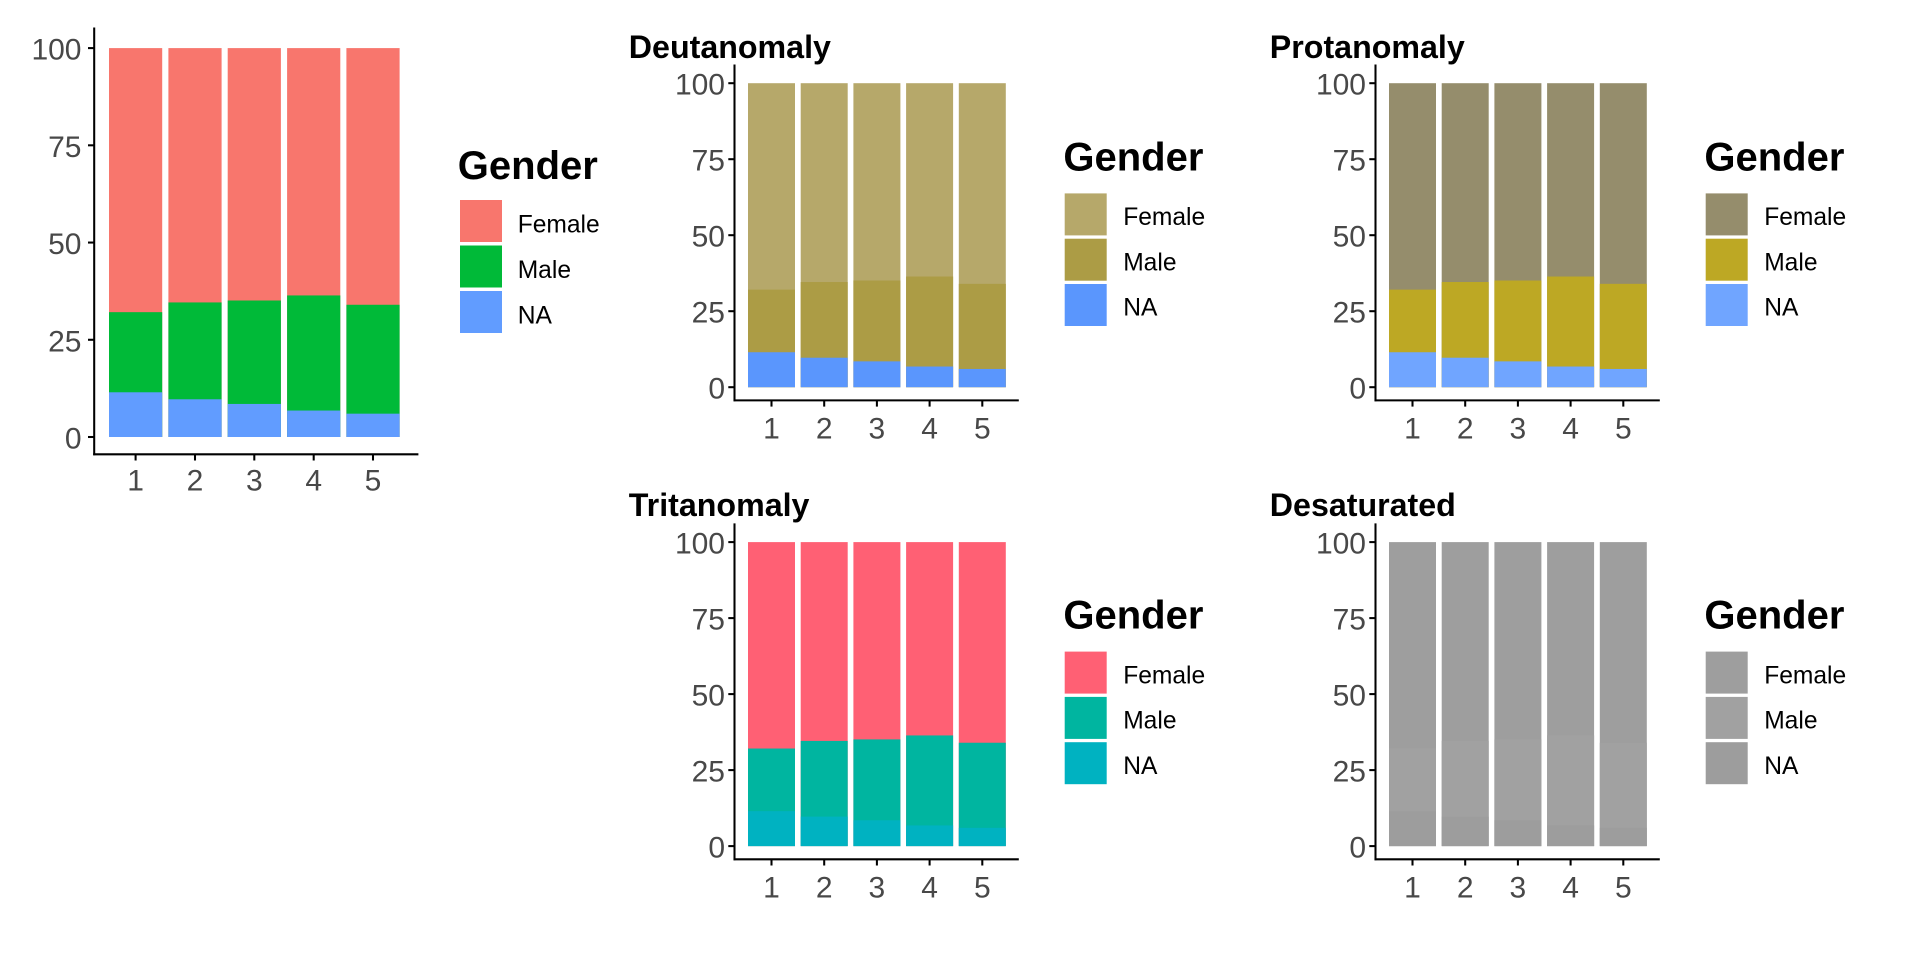  Describe the element at coordinates (1367, 47) in the screenshot. I see `svg-text: Protanomaly` at that location.